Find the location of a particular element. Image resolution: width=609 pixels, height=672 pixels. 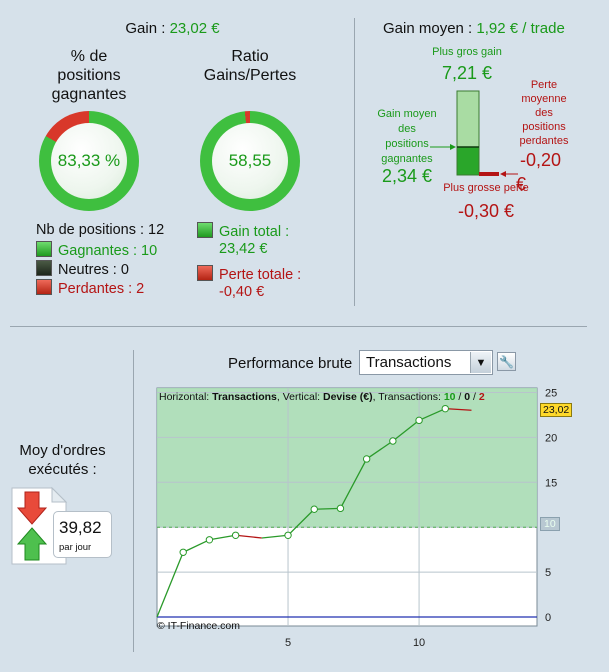

performance-label: Performance brute is located at coordinates (290, 363).